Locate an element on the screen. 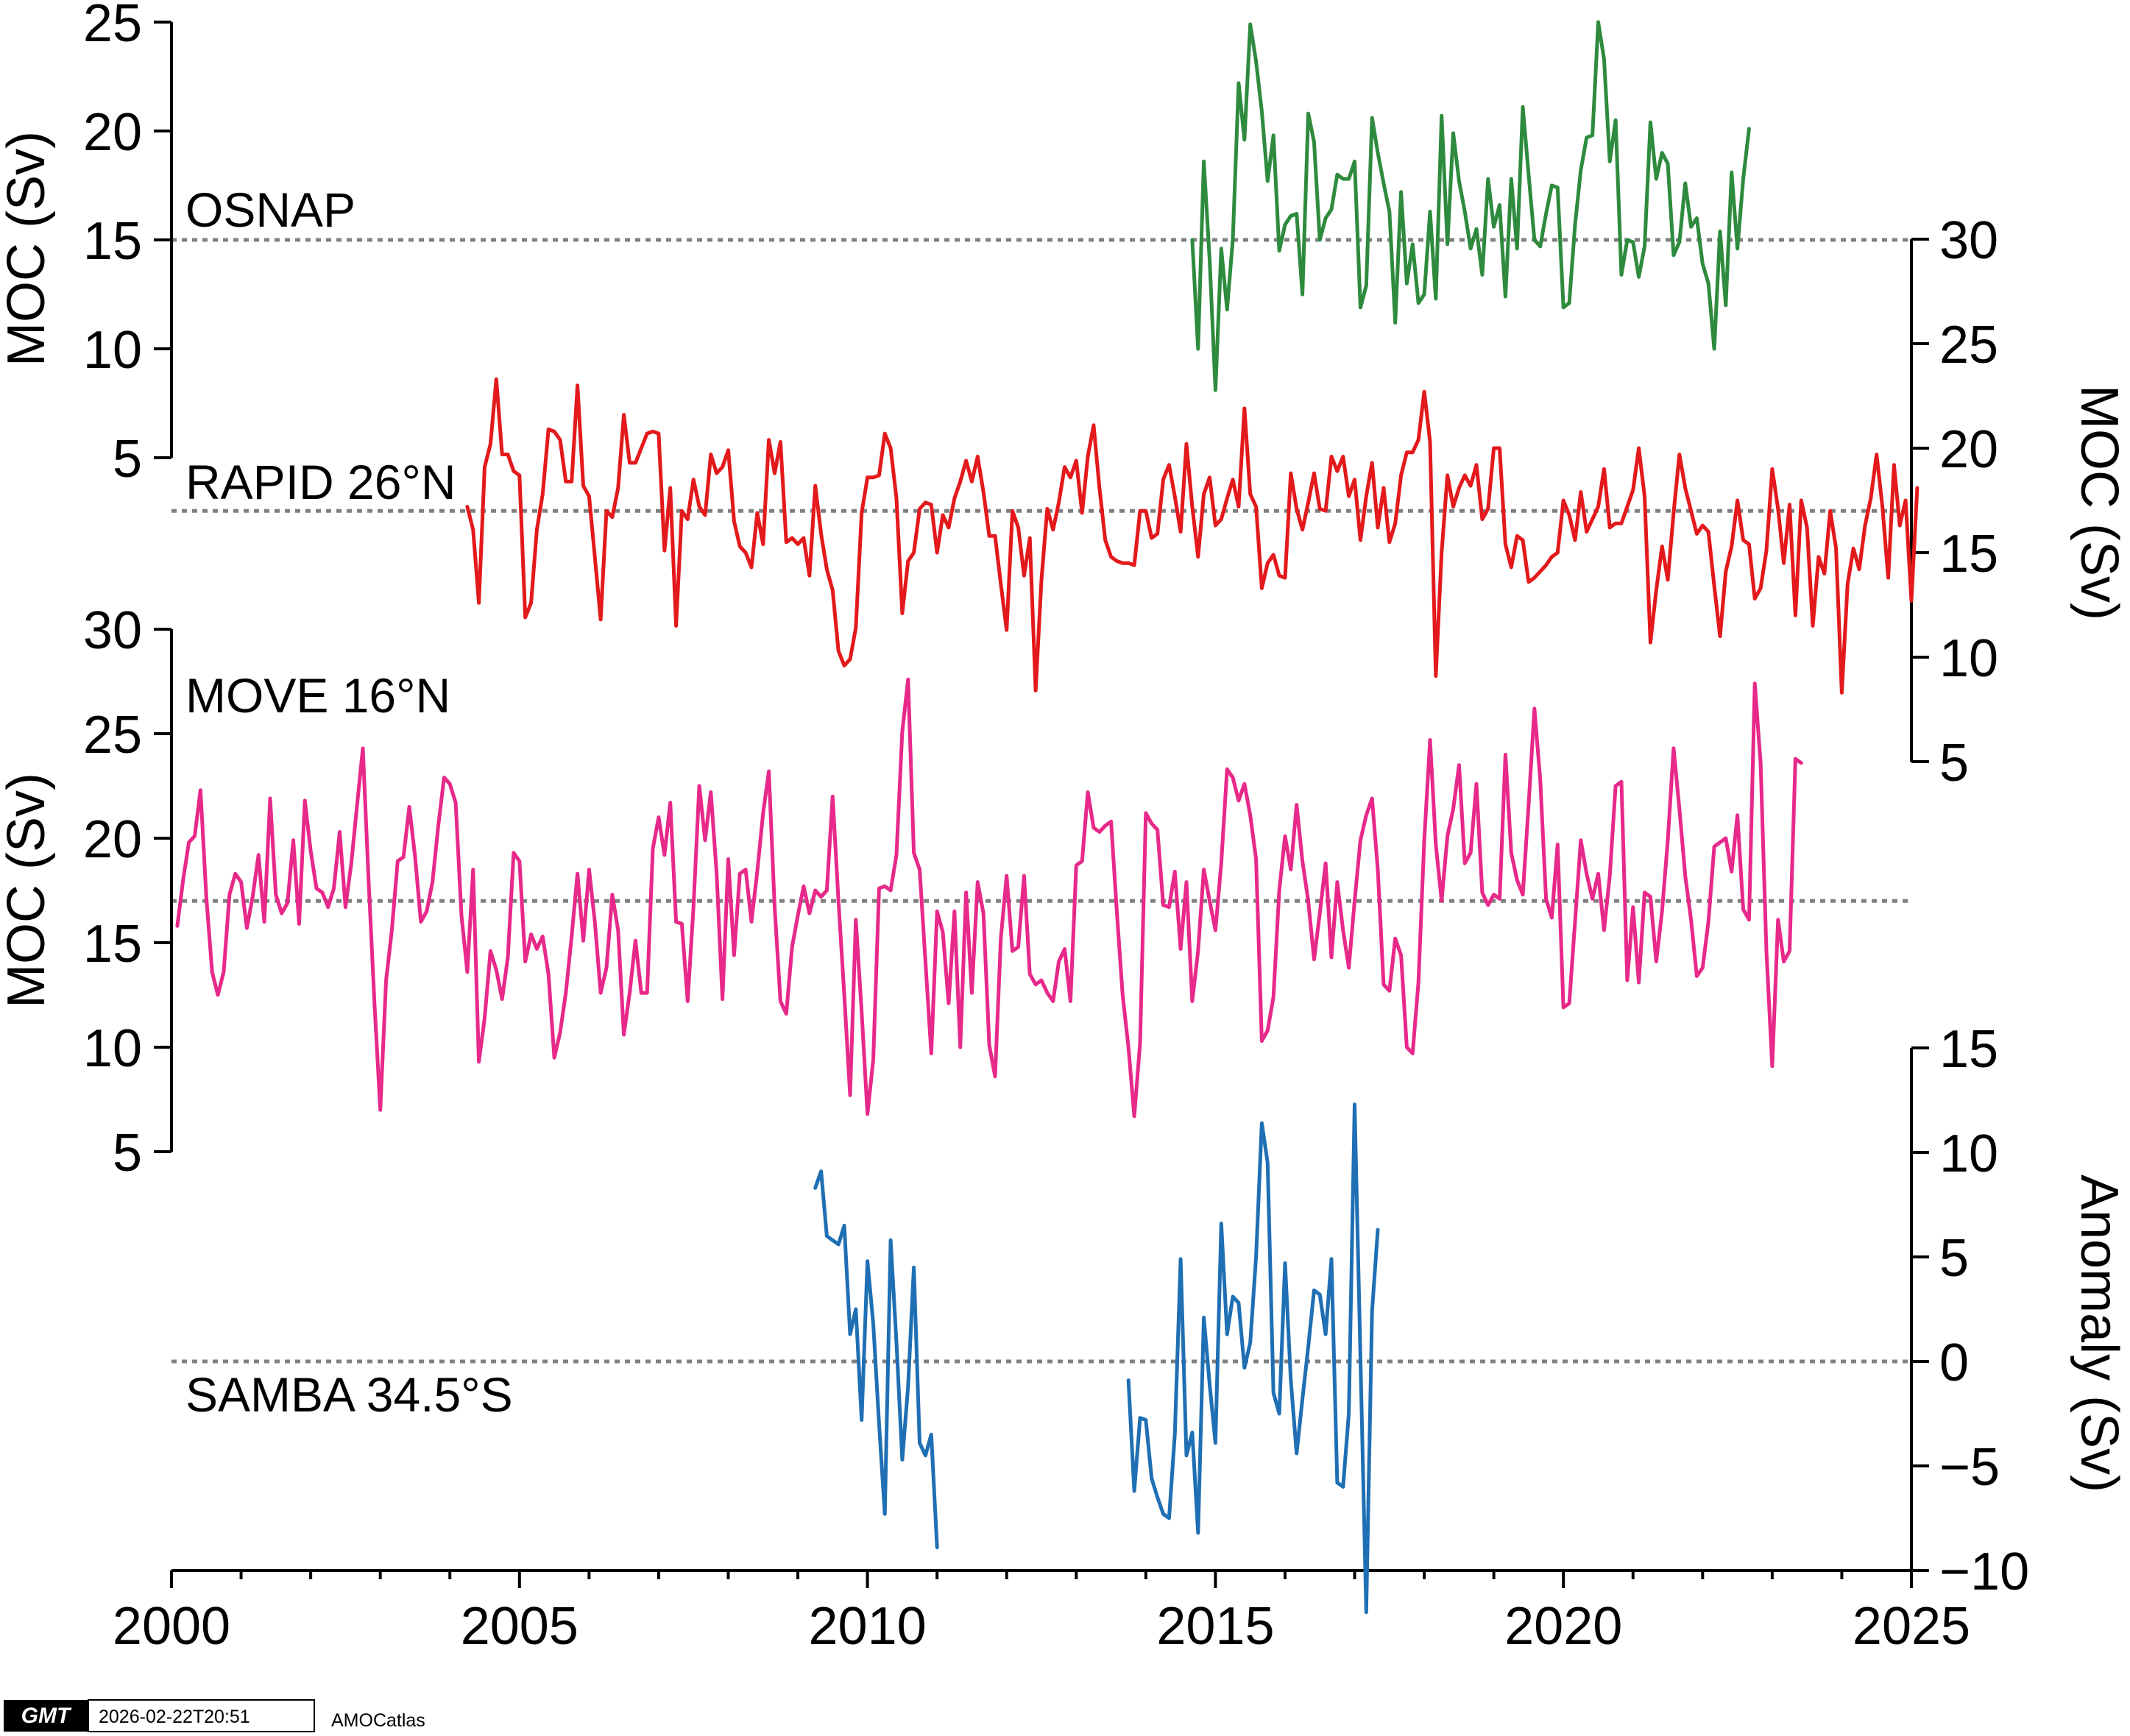 This screenshot has width=2130, height=1736. samba-y-tick-label: 5 is located at coordinates (1954, 1258).